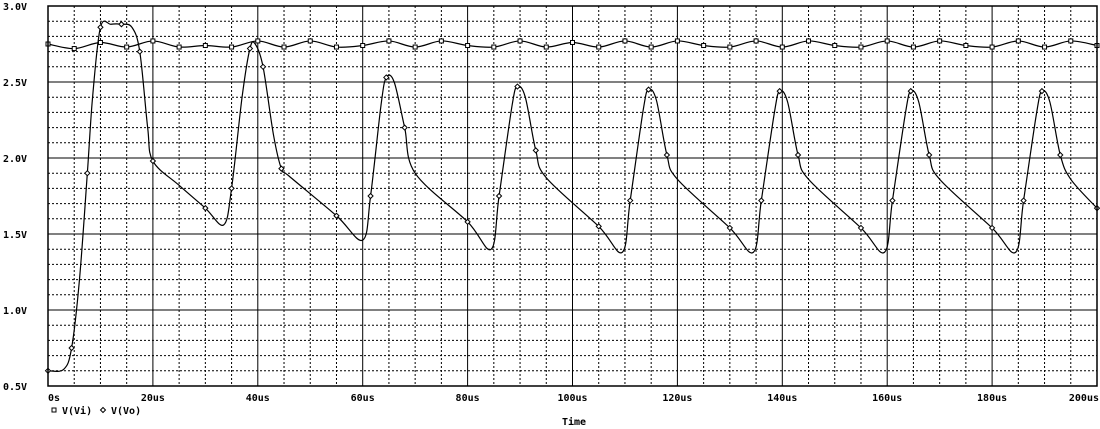 The width and height of the screenshot is (1100, 429). What do you see at coordinates (572, 398) in the screenshot?
I see `x-tick-label: 100us` at bounding box center [572, 398].